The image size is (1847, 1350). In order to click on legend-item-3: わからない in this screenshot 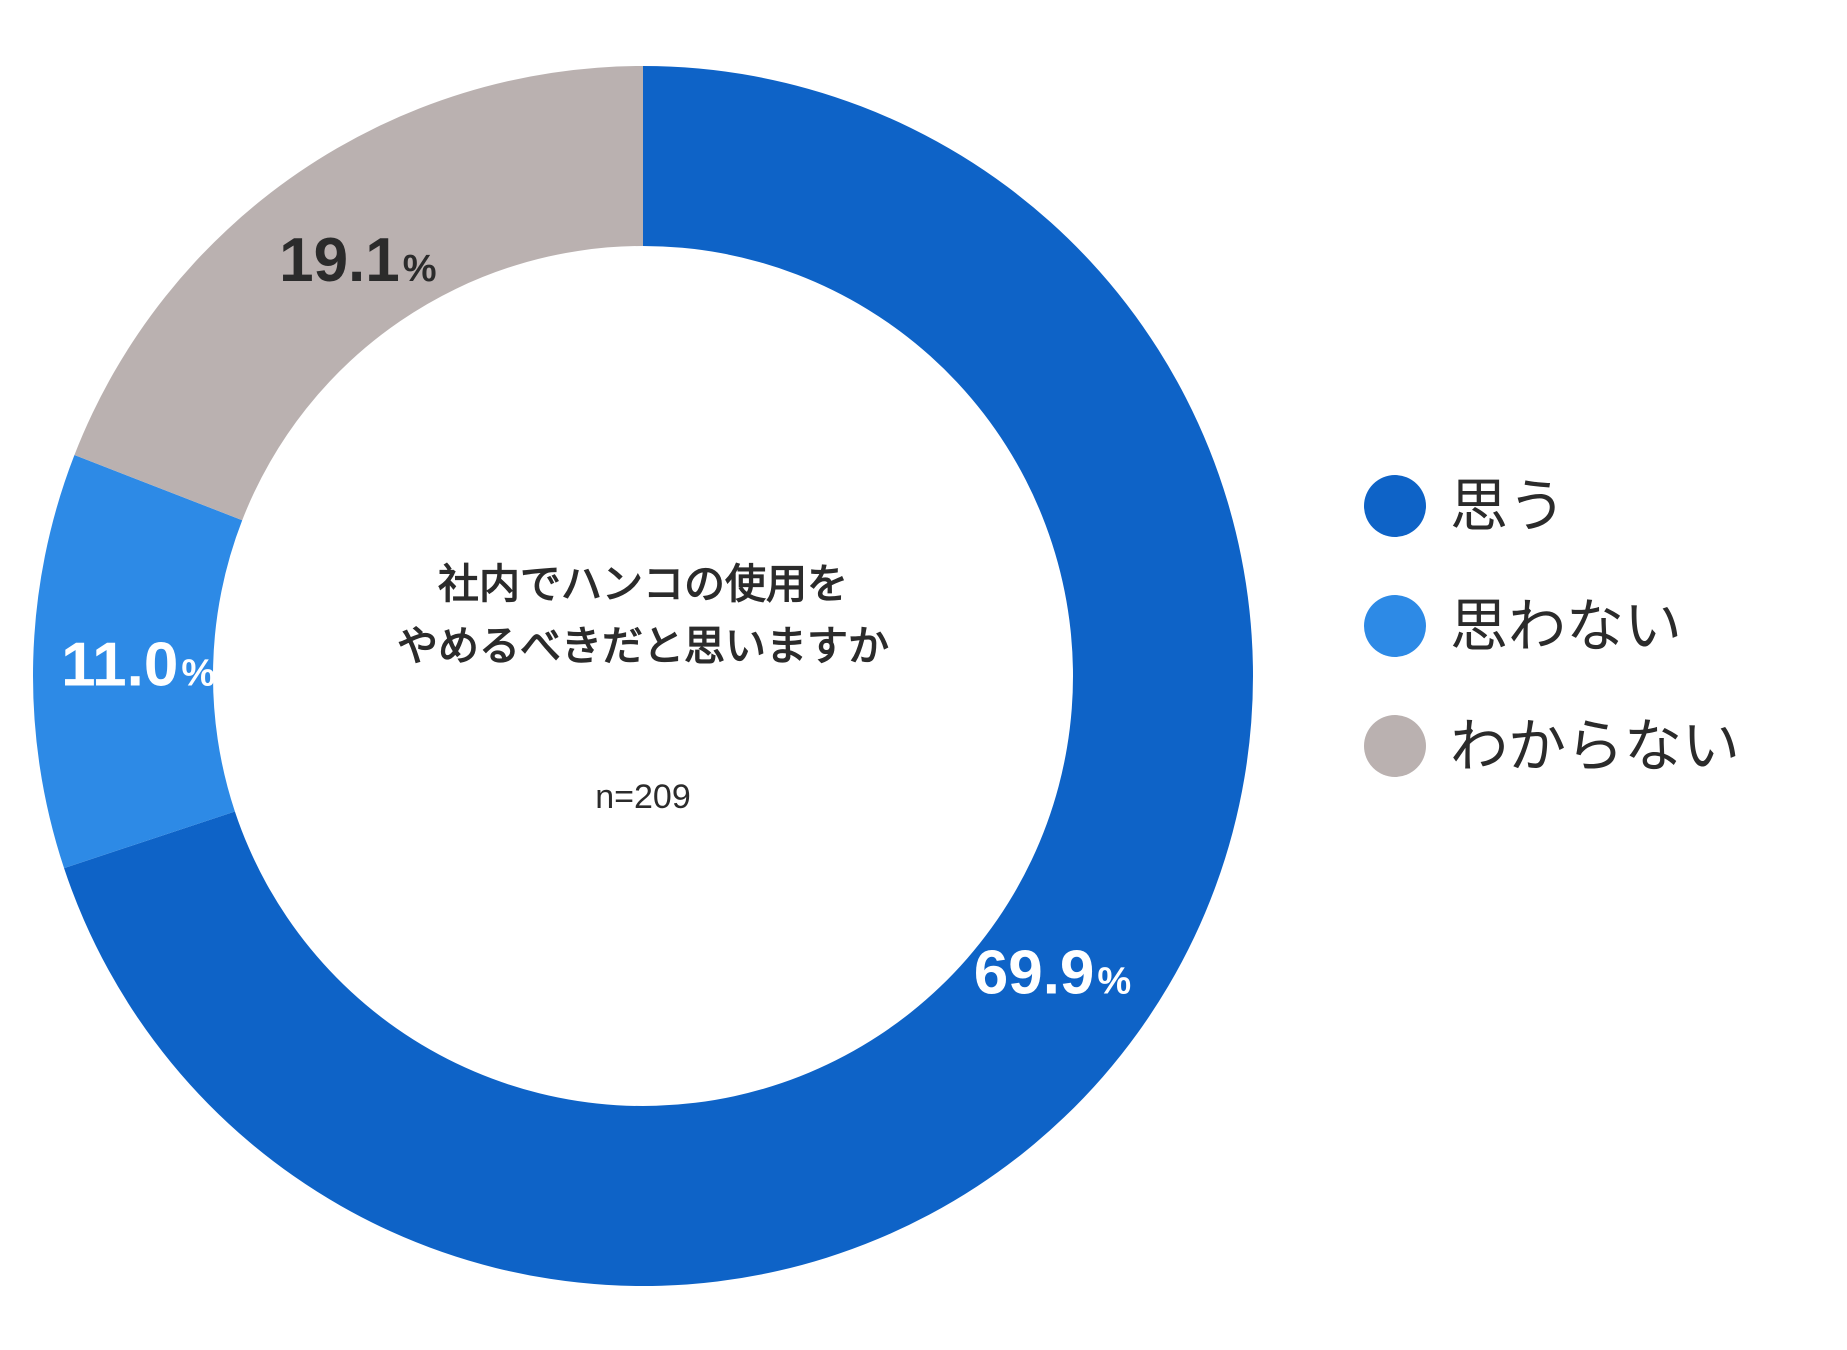, I will do `click(1552, 746)`.